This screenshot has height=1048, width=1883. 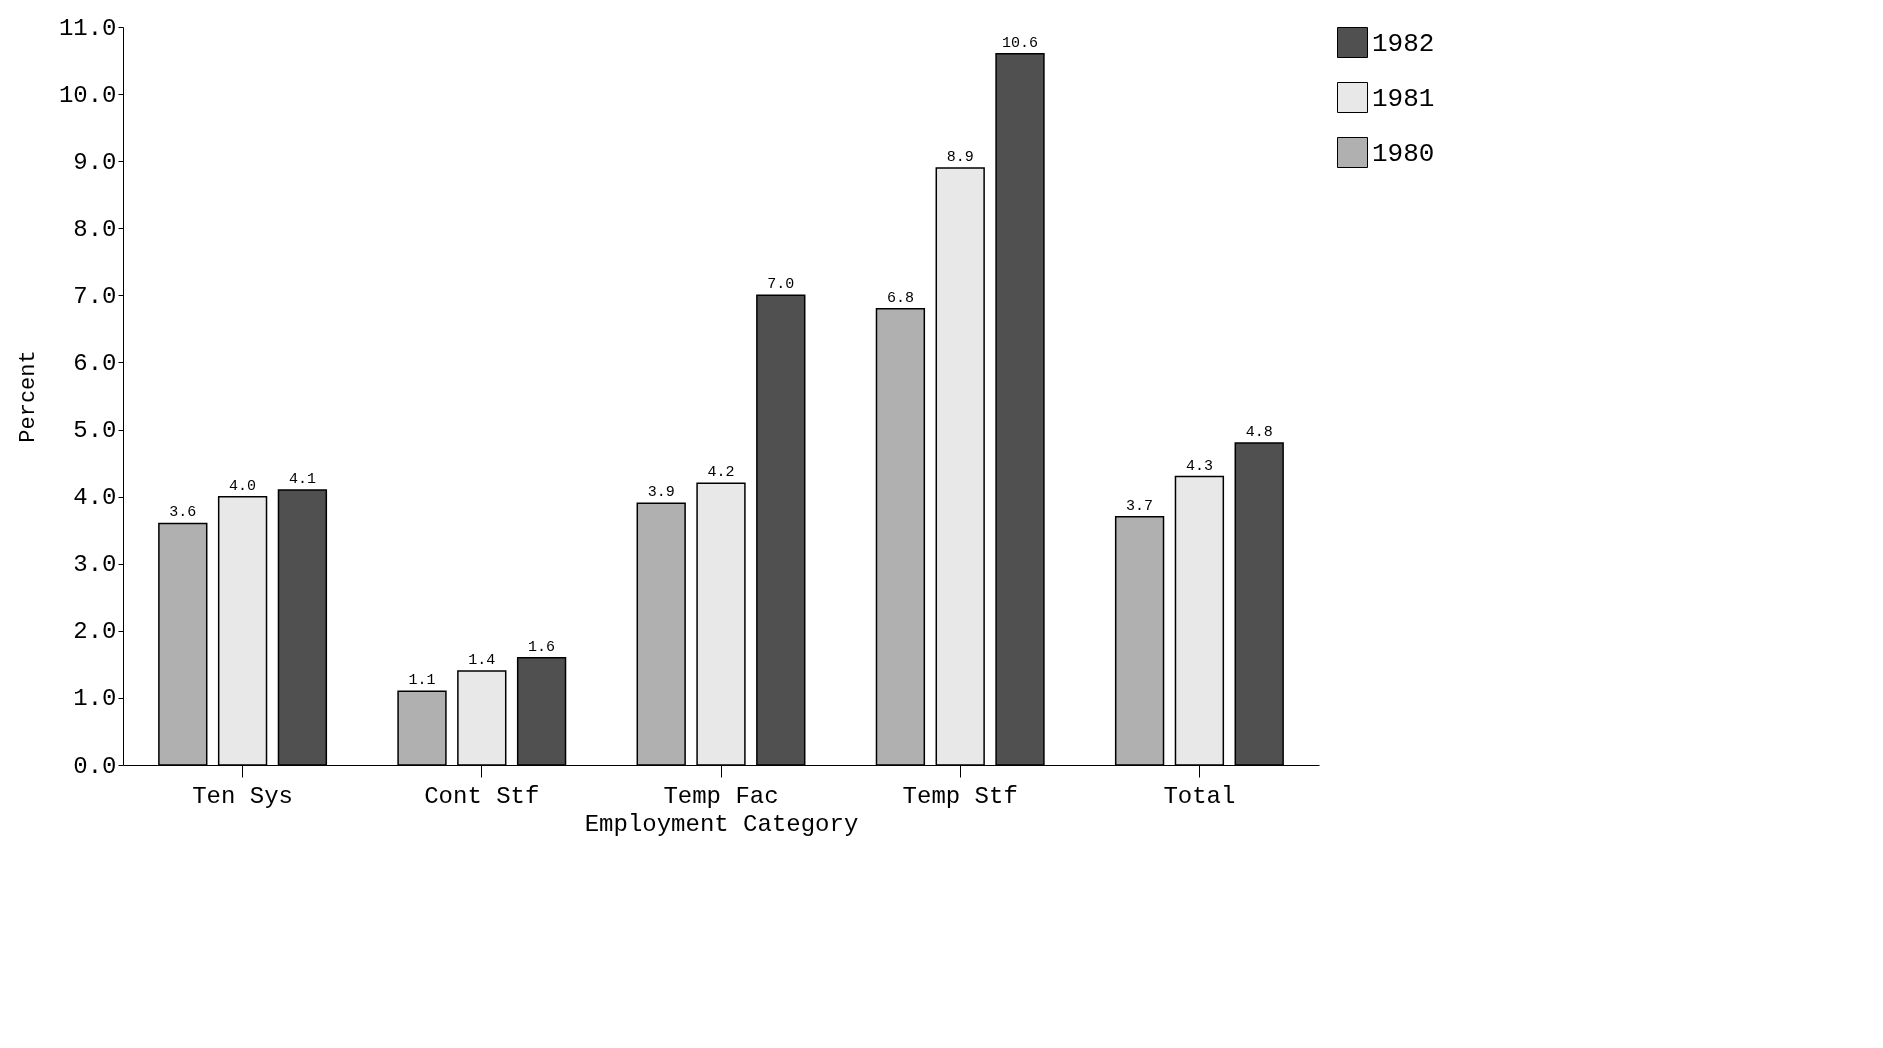 What do you see at coordinates (87, 95) in the screenshot?
I see `y-tick-label: 10.0` at bounding box center [87, 95].